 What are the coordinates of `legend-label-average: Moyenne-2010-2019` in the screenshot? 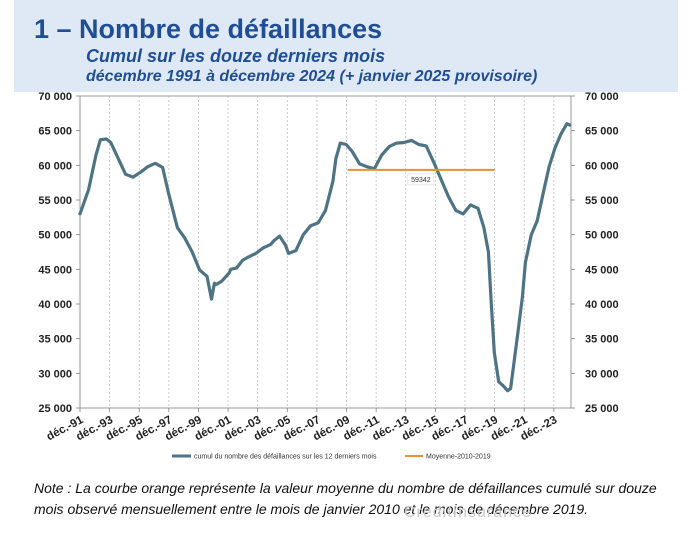 It's located at (458, 457).